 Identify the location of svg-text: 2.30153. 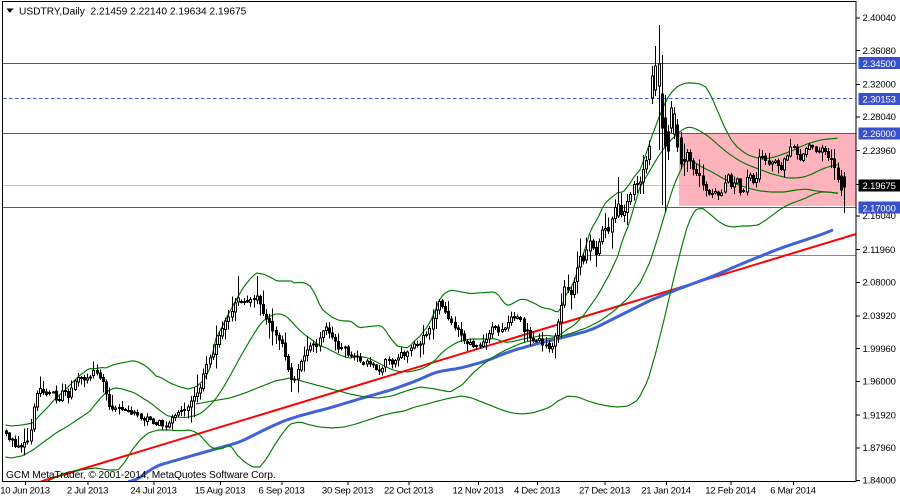
(879, 100).